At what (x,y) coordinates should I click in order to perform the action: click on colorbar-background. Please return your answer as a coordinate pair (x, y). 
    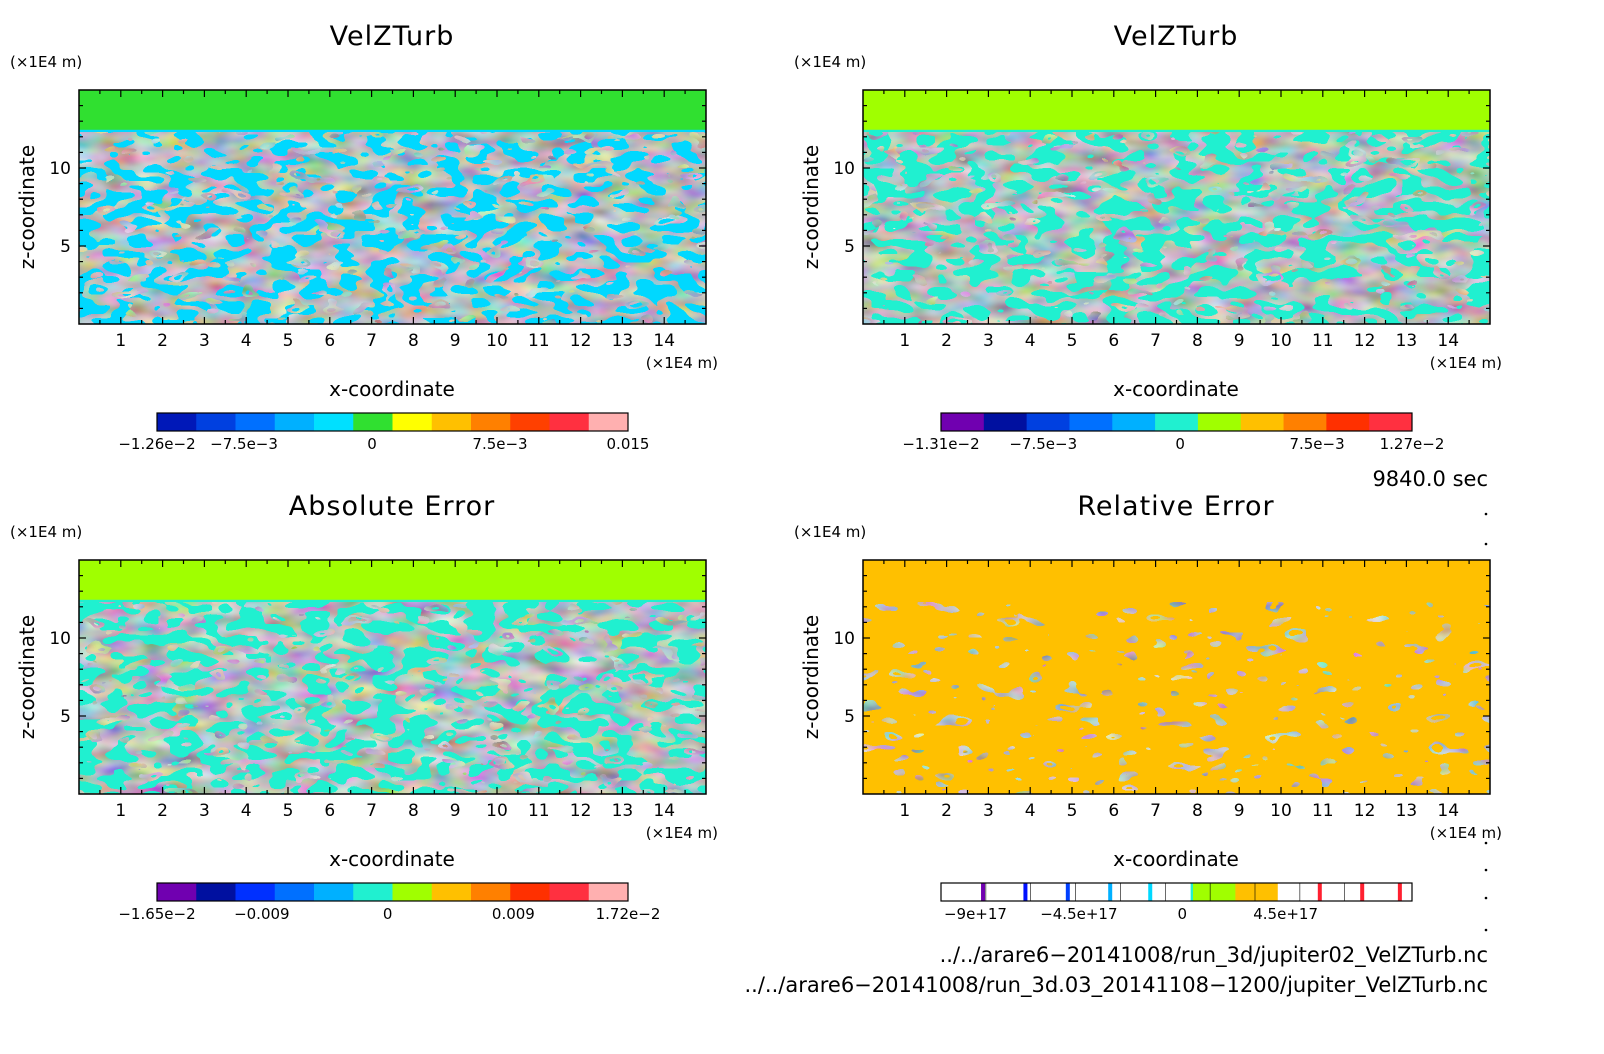
    Looking at the image, I should click on (1176, 892).